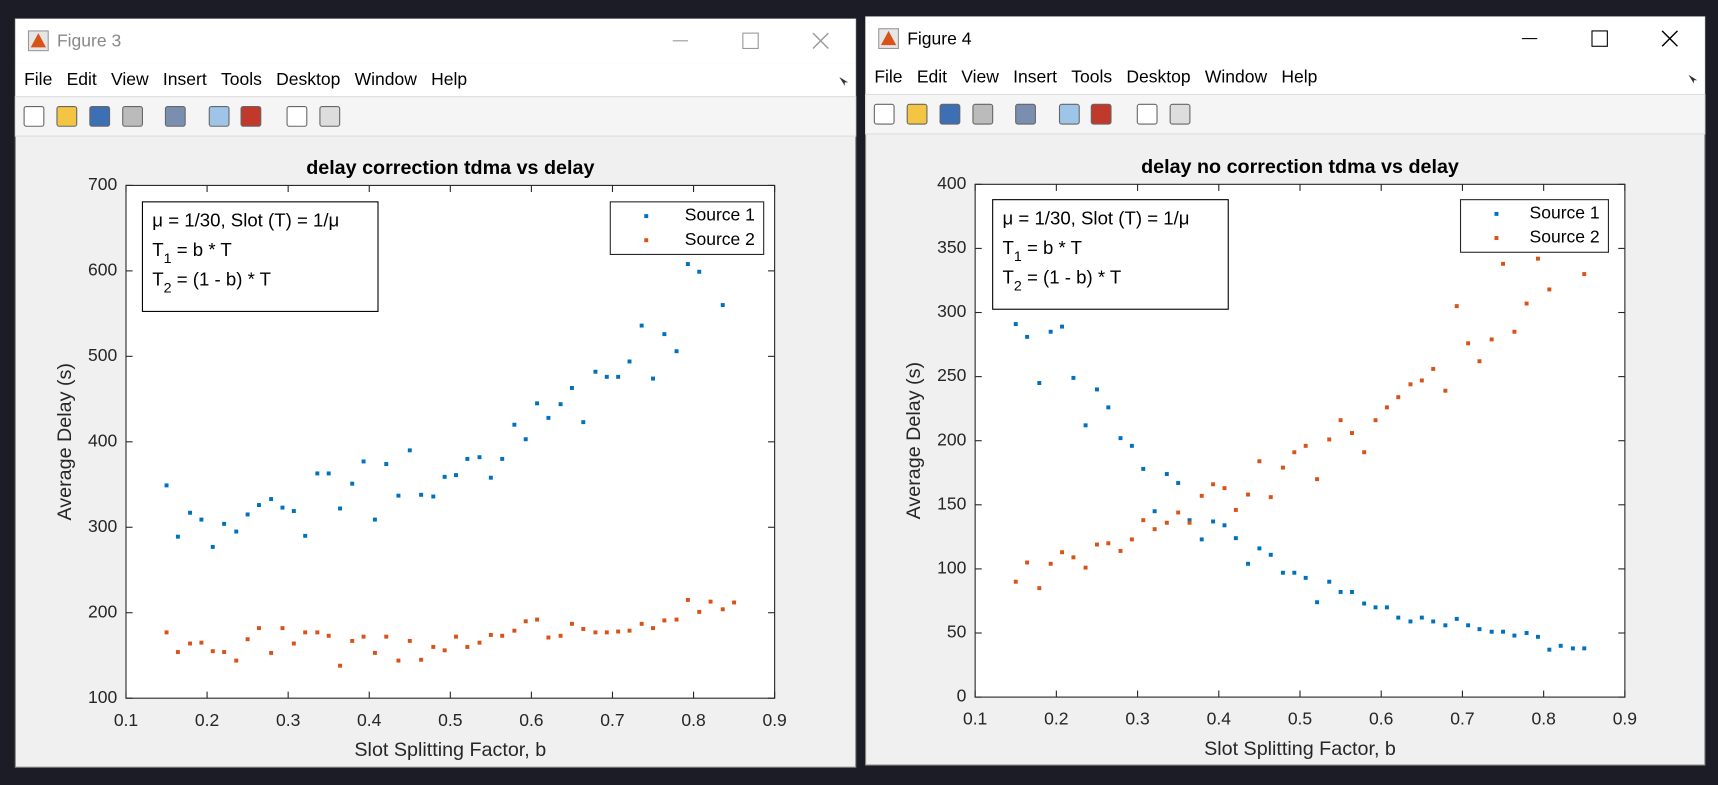  Describe the element at coordinates (720, 239) in the screenshot. I see `legend-label: Source 2` at that location.